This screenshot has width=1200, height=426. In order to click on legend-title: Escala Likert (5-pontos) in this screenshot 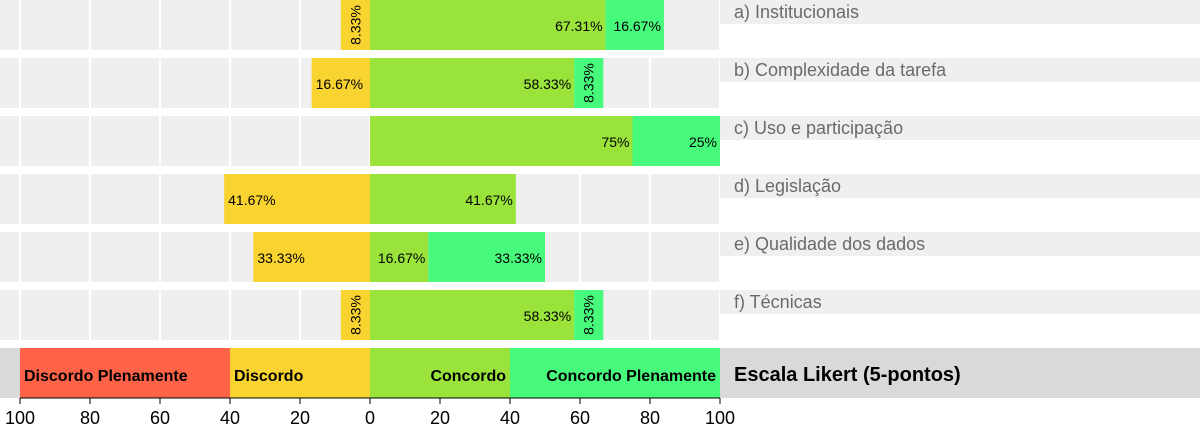, I will do `click(847, 375)`.